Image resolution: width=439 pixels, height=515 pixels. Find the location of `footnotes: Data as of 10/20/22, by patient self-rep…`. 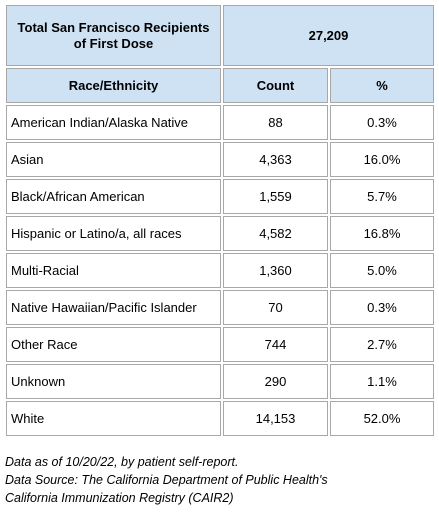

footnotes: Data as of 10/20/22, by patient self-rep… is located at coordinates (166, 480).